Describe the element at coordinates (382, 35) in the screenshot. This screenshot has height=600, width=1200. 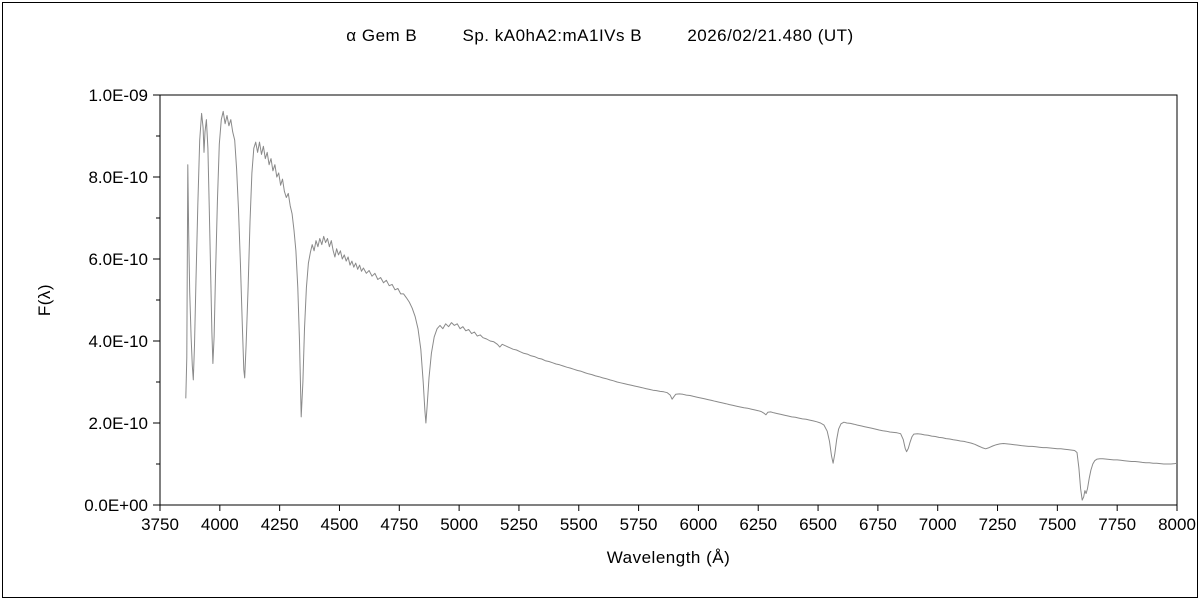
I see `object-name: α Gem B` at that location.